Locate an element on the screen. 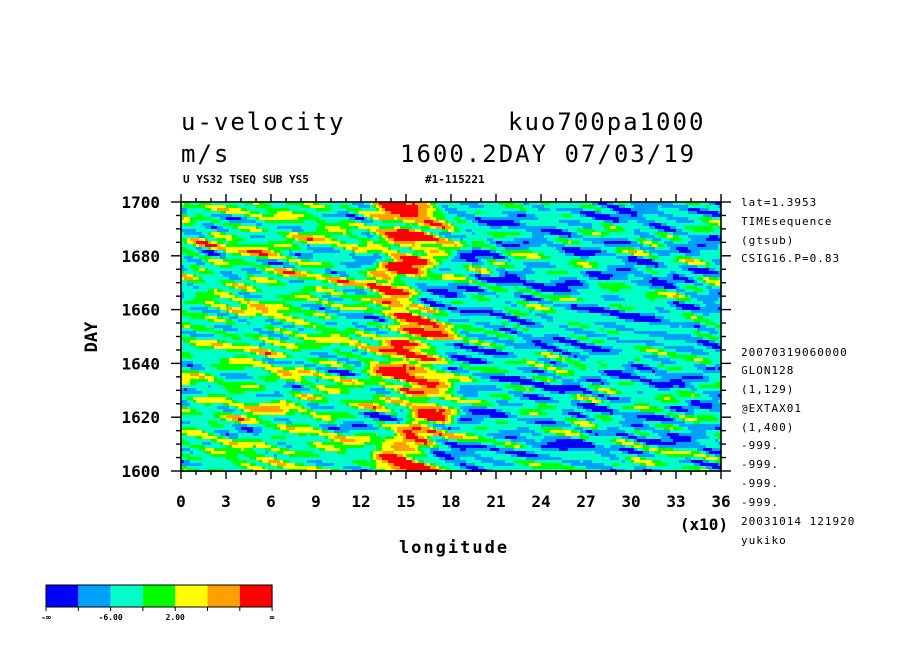 This screenshot has width=904, height=654. info-line: 20031014 121920 is located at coordinates (798, 521).